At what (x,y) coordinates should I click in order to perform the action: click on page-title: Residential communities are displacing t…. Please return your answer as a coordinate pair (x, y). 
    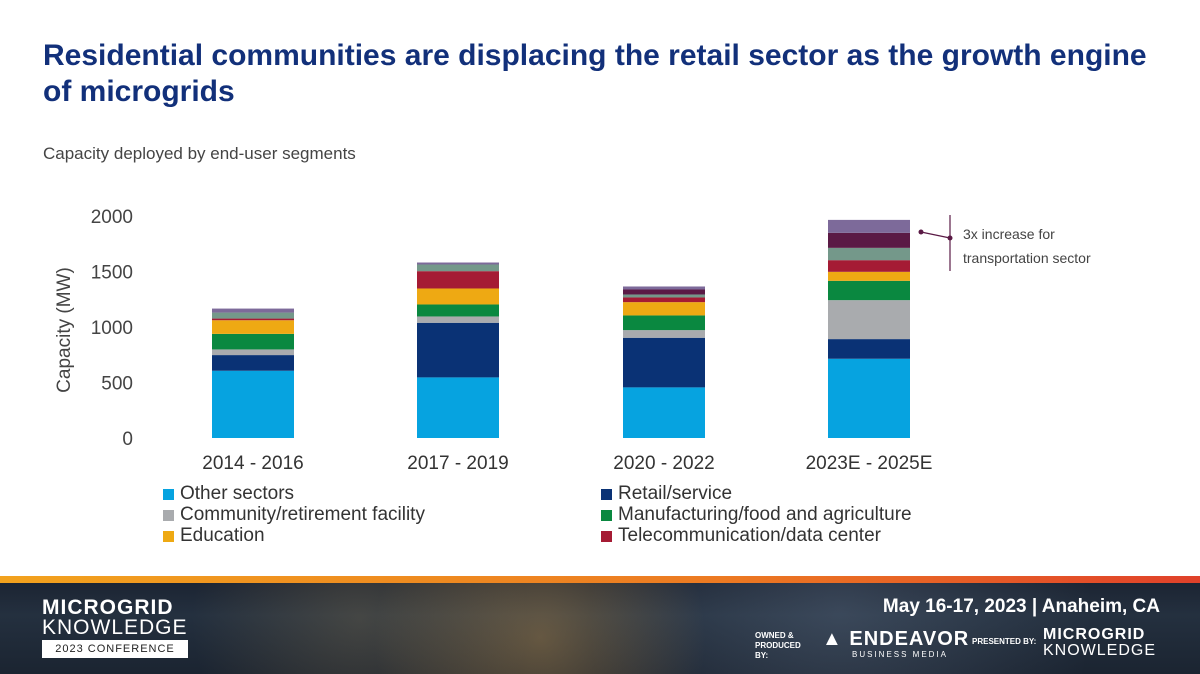
    Looking at the image, I should click on (595, 73).